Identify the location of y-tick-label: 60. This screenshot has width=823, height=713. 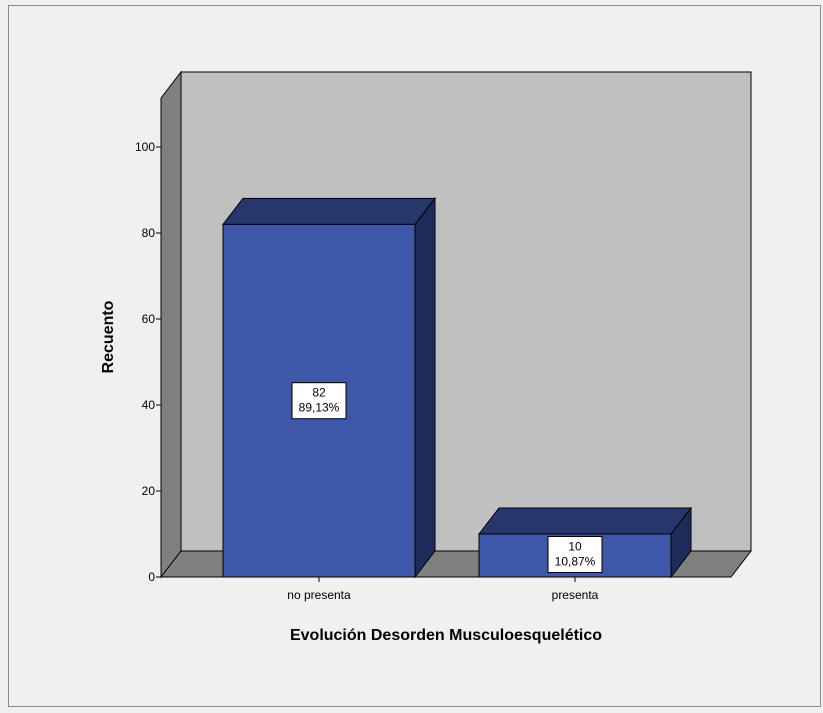
(149, 319).